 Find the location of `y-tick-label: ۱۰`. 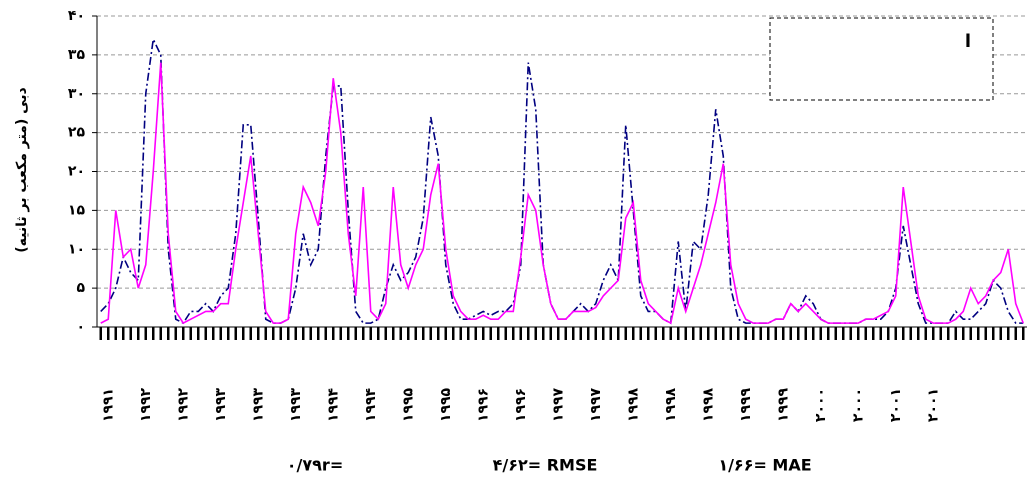

y-tick-label: ۱۰ is located at coordinates (76, 249).